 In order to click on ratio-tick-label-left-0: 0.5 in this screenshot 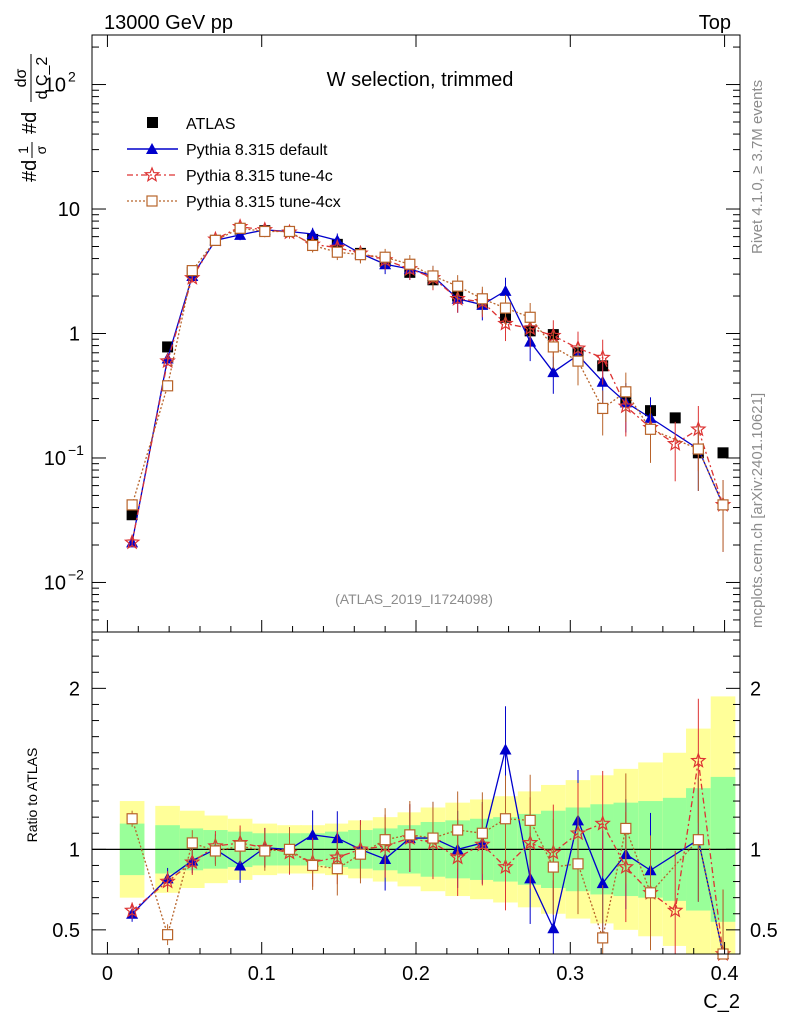, I will do `click(66, 931)`.